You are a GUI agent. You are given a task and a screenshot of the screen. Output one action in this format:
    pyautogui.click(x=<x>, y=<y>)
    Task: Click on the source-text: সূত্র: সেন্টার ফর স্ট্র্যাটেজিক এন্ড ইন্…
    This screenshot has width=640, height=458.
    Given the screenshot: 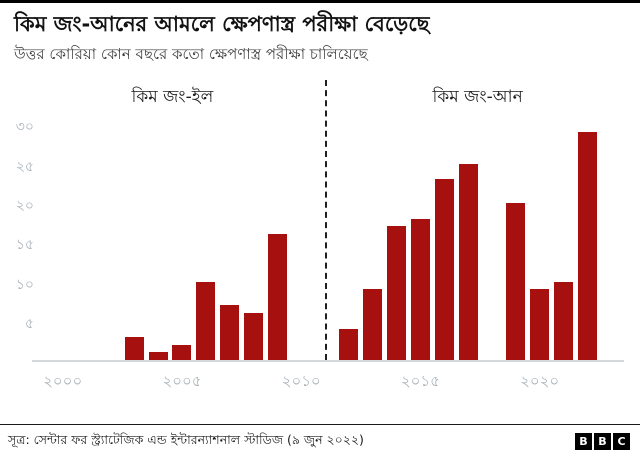 What is the action you would take?
    pyautogui.click(x=186, y=439)
    